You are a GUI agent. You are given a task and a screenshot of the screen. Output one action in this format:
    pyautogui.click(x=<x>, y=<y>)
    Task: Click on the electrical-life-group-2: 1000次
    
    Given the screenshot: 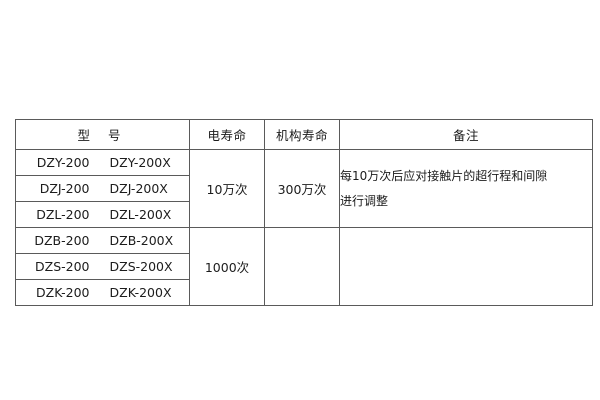 What is the action you would take?
    pyautogui.click(x=227, y=266)
    